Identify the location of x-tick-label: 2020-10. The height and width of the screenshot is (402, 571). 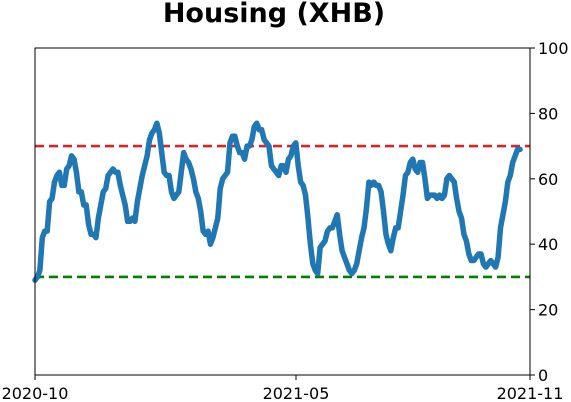
(35, 393).